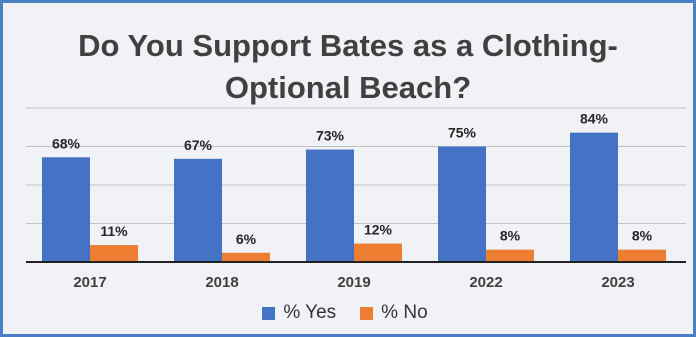 The height and width of the screenshot is (337, 696). Describe the element at coordinates (594, 119) in the screenshot. I see `data-label-yes-2023: 84%` at that location.